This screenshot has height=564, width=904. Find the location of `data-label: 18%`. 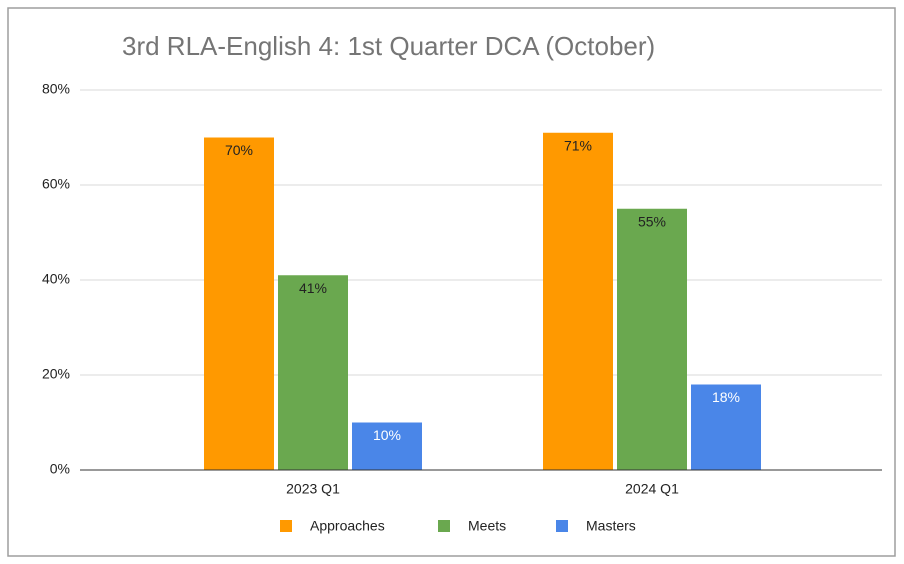

data-label: 18% is located at coordinates (726, 397).